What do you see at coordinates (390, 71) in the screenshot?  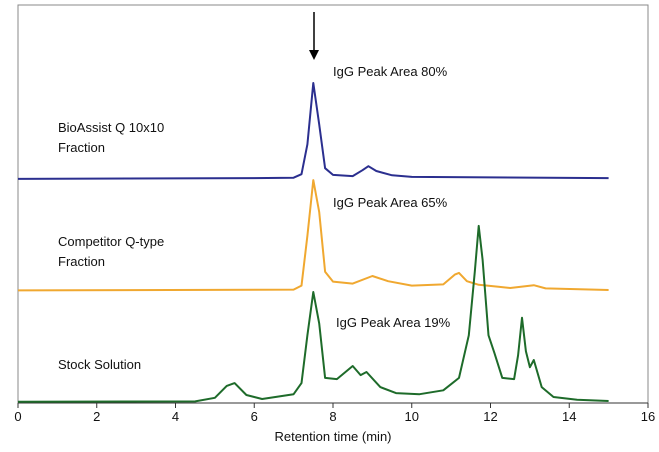 I see `annotation: IgG Peak Area 80%` at bounding box center [390, 71].